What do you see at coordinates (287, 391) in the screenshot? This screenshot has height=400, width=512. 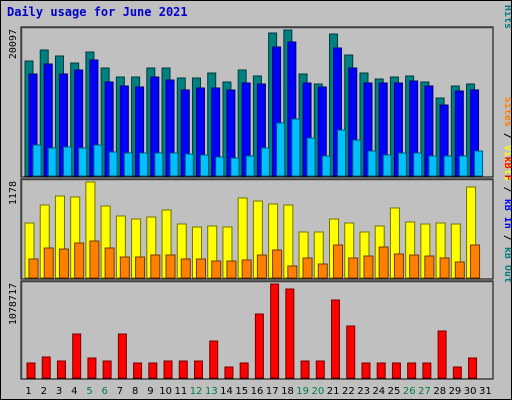 I see `x-tick-label-18: 18` at bounding box center [287, 391].